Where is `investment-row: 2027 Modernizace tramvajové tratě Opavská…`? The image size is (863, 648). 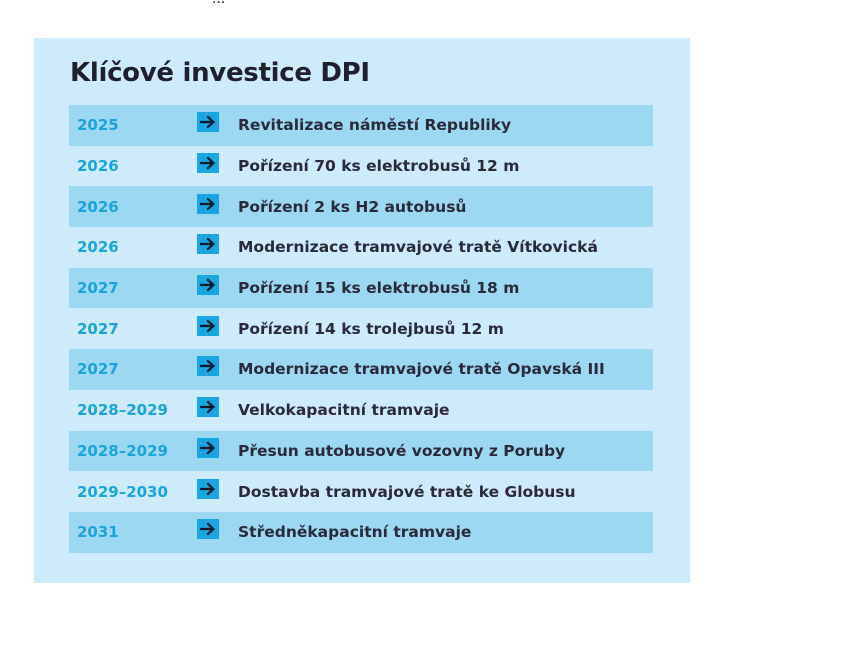 investment-row: 2027 Modernizace tramvajové tratě Opavská… is located at coordinates (361, 369).